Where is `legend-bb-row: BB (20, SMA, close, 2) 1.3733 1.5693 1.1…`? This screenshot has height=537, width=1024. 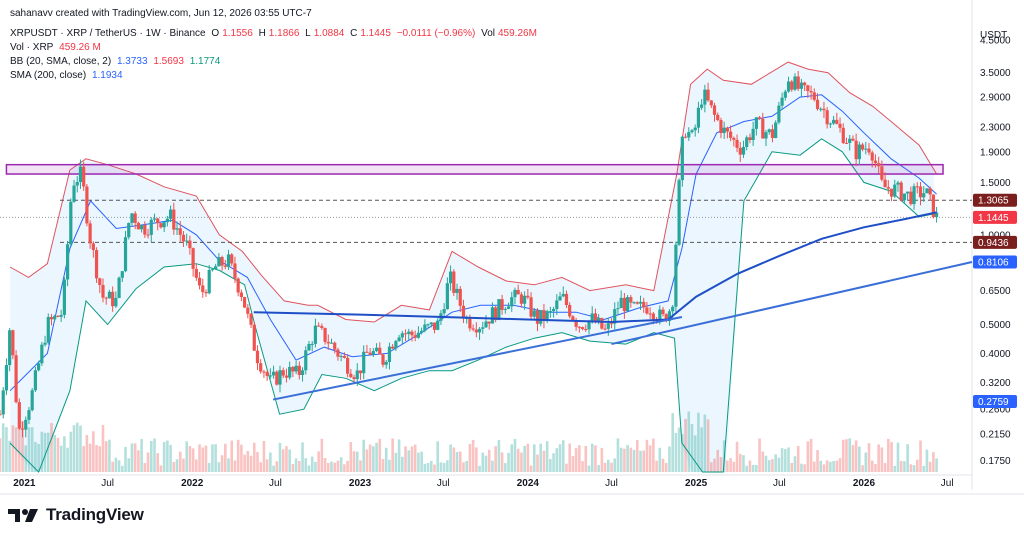
legend-bb-row: BB (20, SMA, close, 2) 1.3733 1.5693 1.1… is located at coordinates (116, 62).